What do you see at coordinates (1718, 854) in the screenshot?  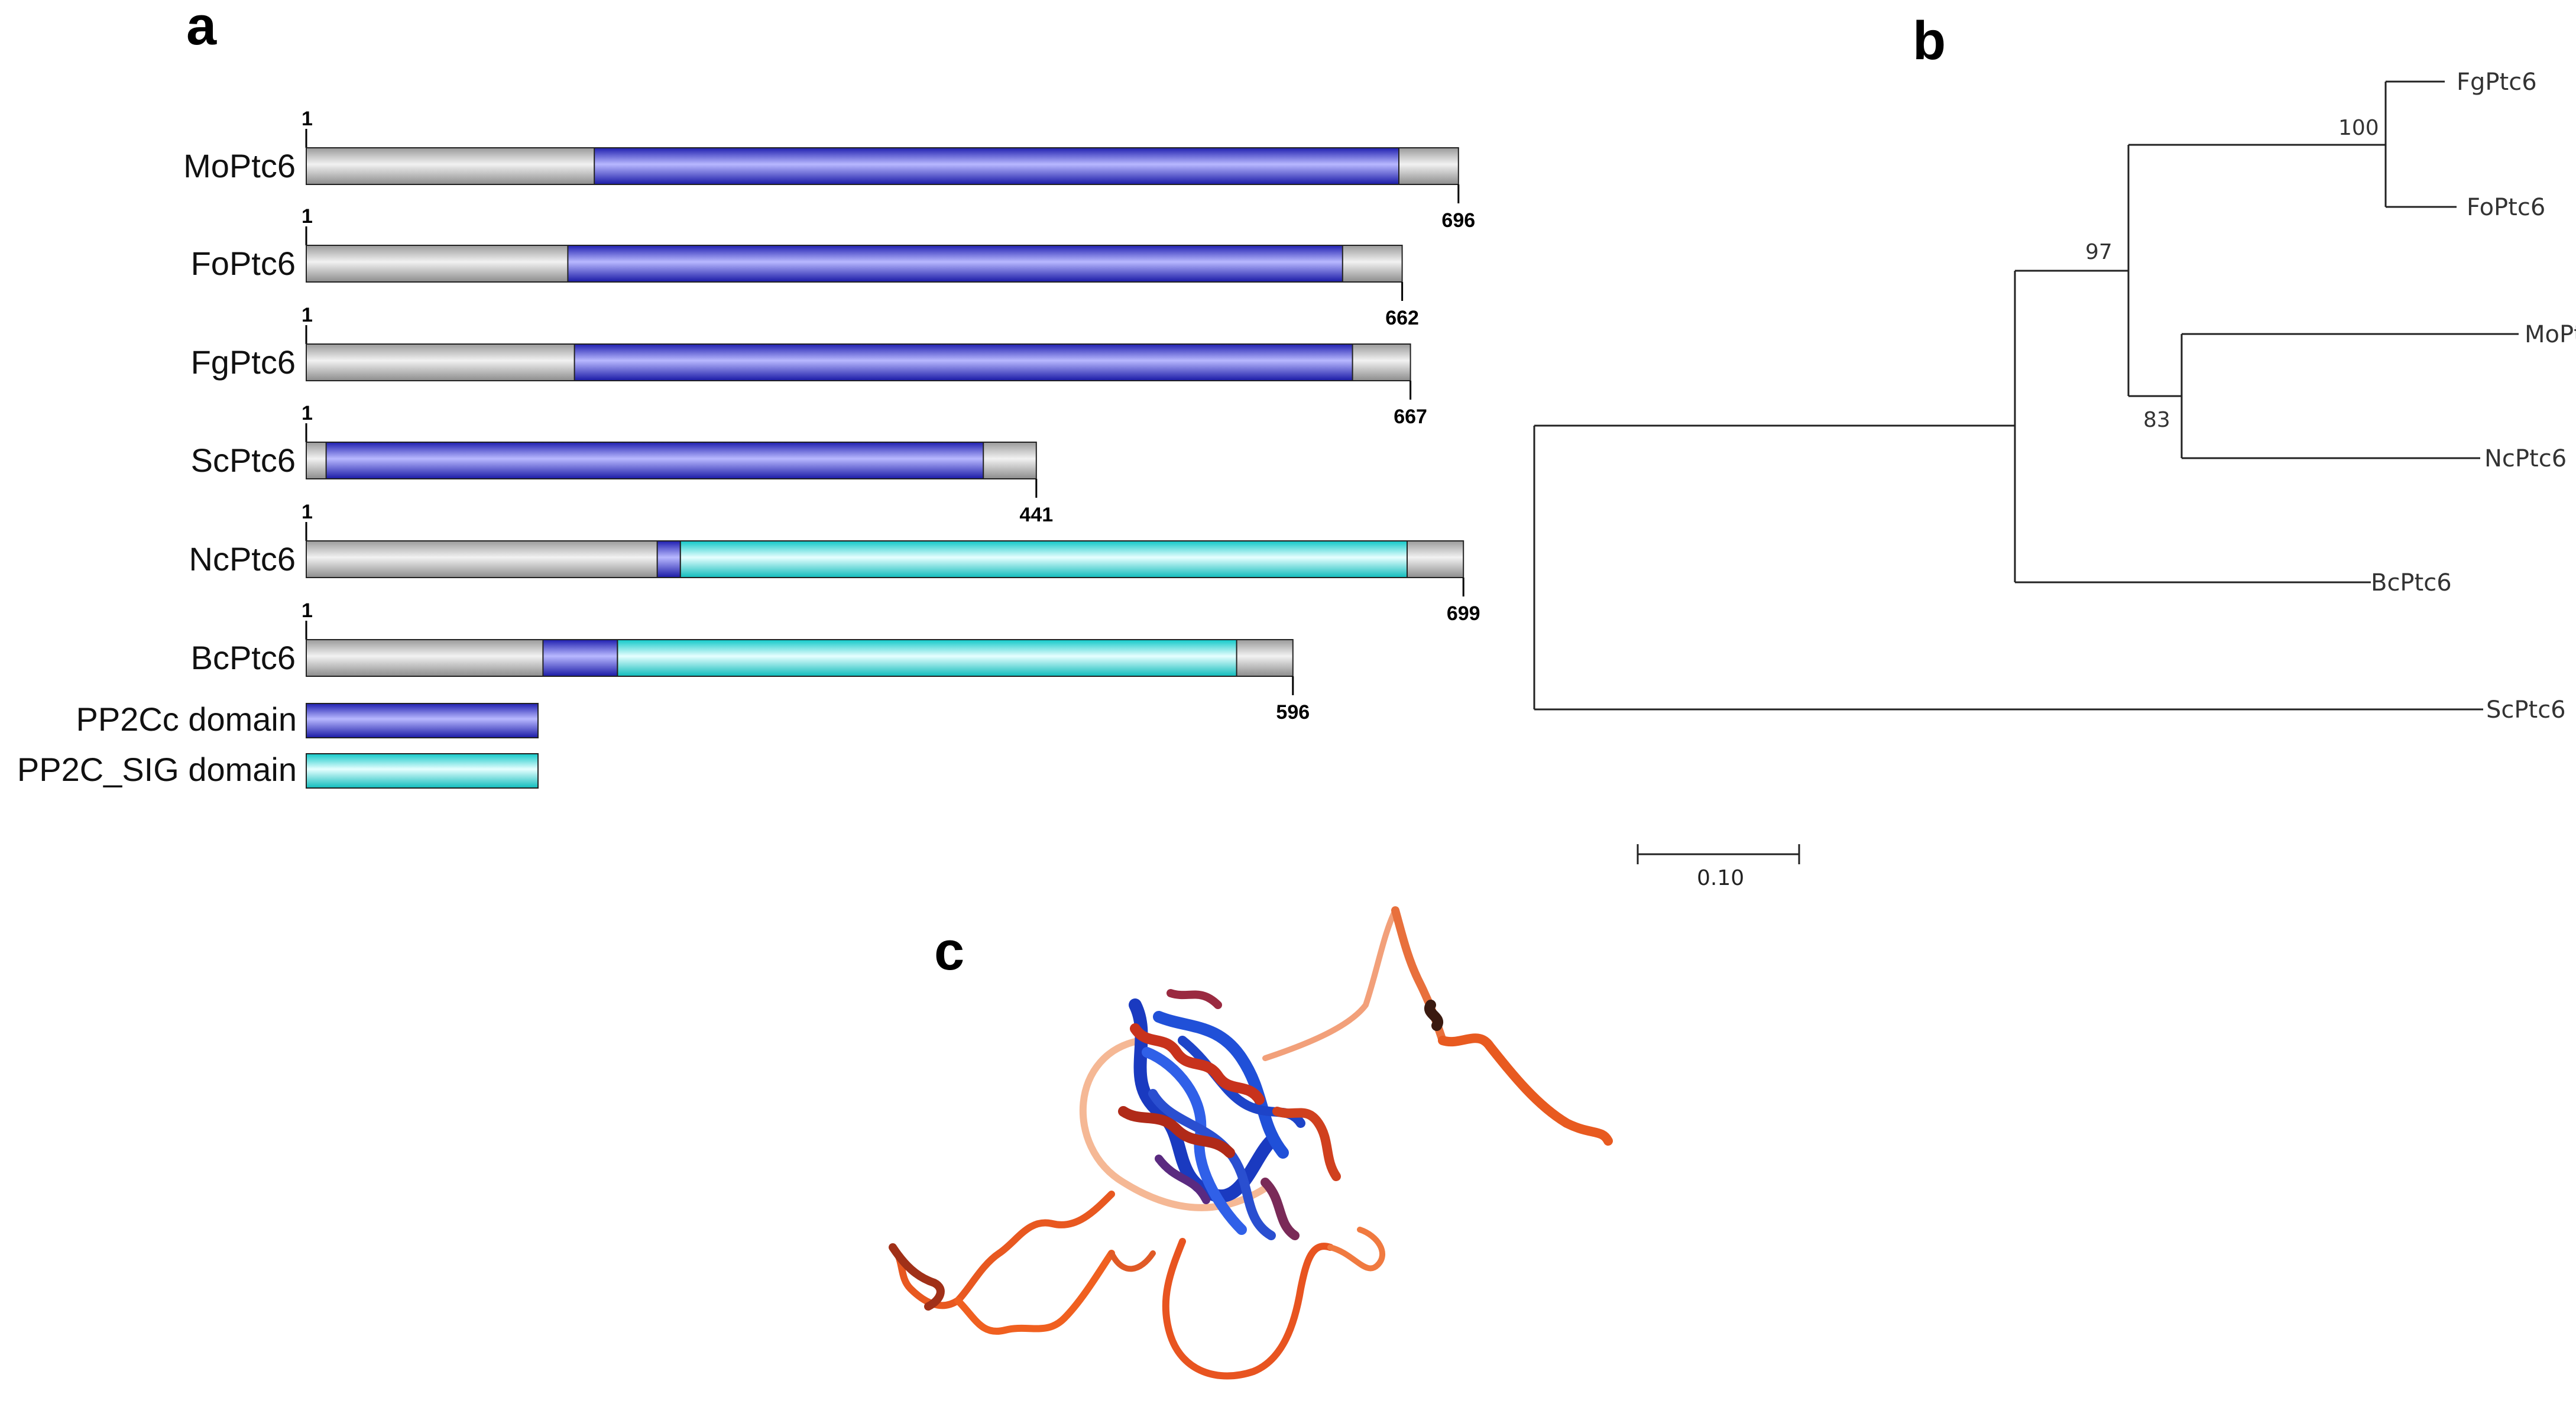 I see `tree-scale-bar` at bounding box center [1718, 854].